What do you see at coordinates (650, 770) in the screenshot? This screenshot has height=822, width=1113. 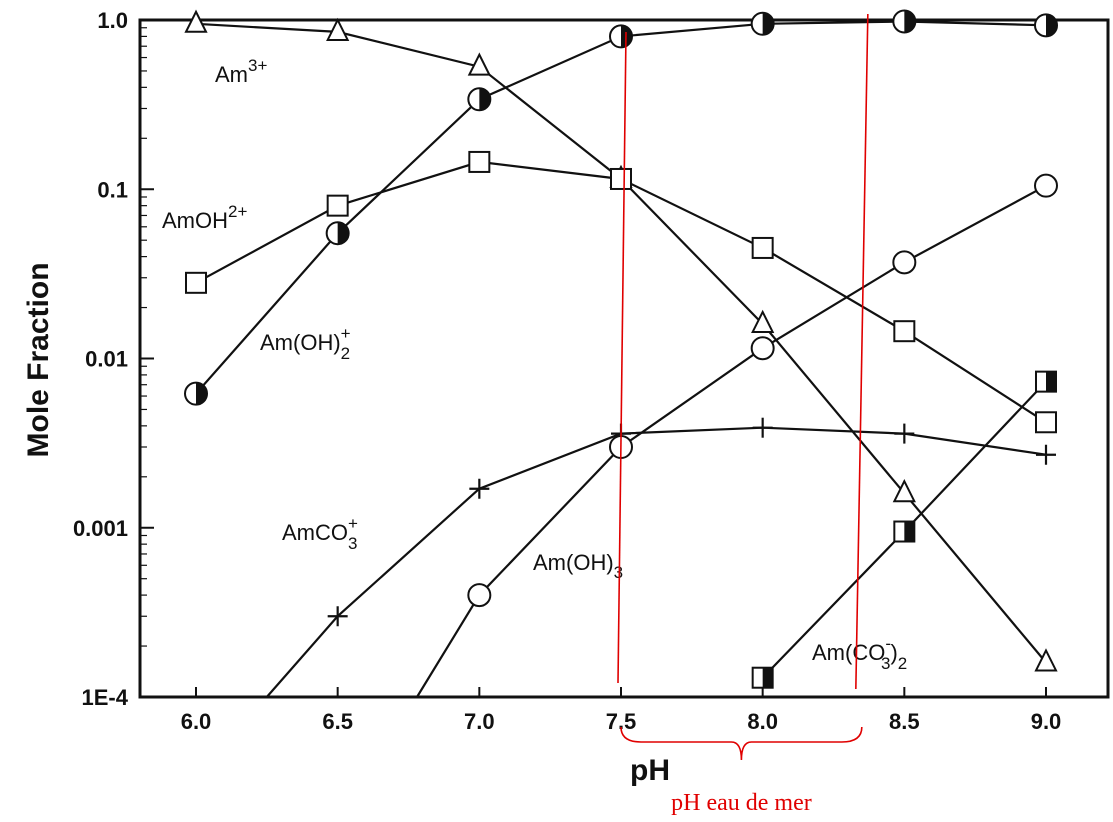 I see `x-axis-title: pH` at bounding box center [650, 770].